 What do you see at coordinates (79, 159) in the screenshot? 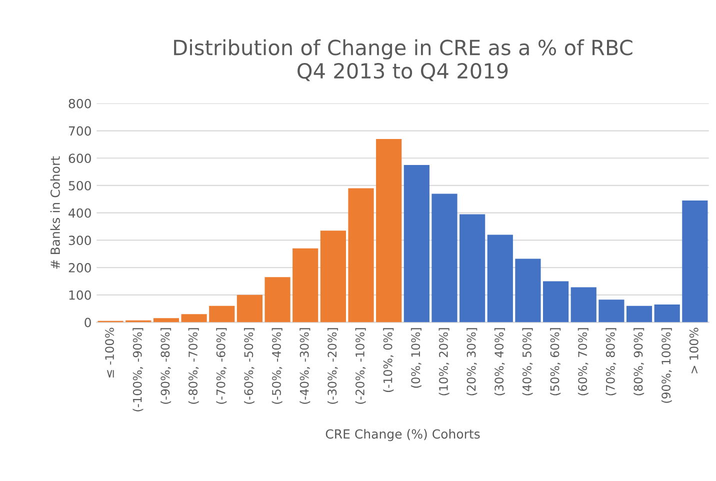
I see `y-tick-label: 600` at bounding box center [79, 159].